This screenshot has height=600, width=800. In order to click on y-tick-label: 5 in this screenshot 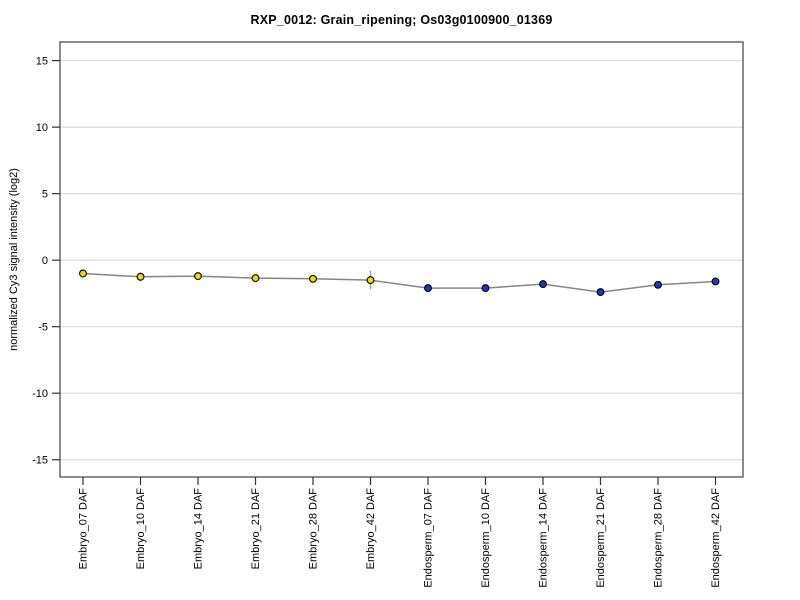, I will do `click(45, 195)`.